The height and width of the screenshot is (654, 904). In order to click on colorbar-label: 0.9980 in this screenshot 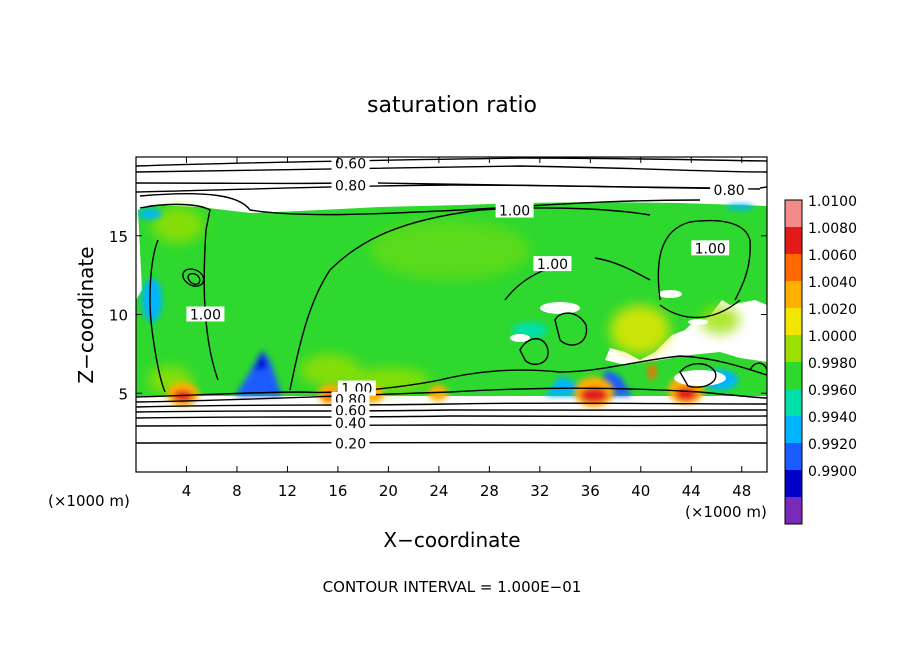, I will do `click(832, 364)`.